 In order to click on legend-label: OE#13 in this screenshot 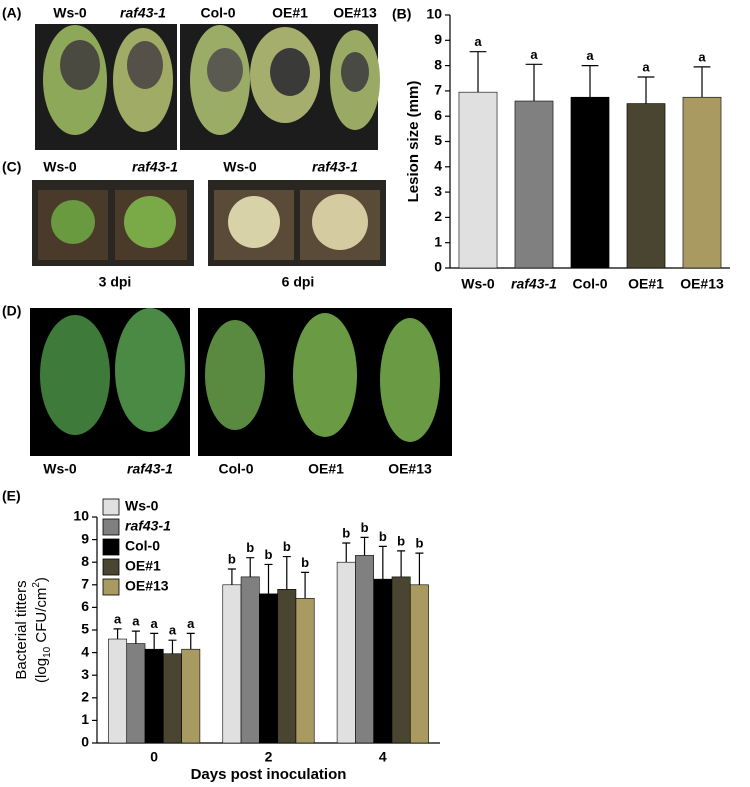, I will do `click(147, 586)`.